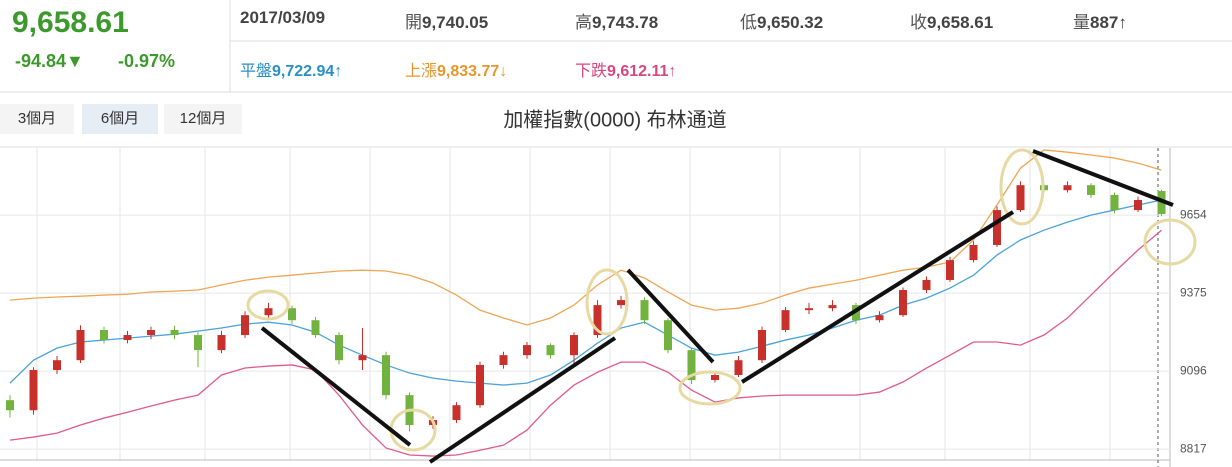 The width and height of the screenshot is (1232, 467). I want to click on stat: 收9,658.61, so click(951, 20).